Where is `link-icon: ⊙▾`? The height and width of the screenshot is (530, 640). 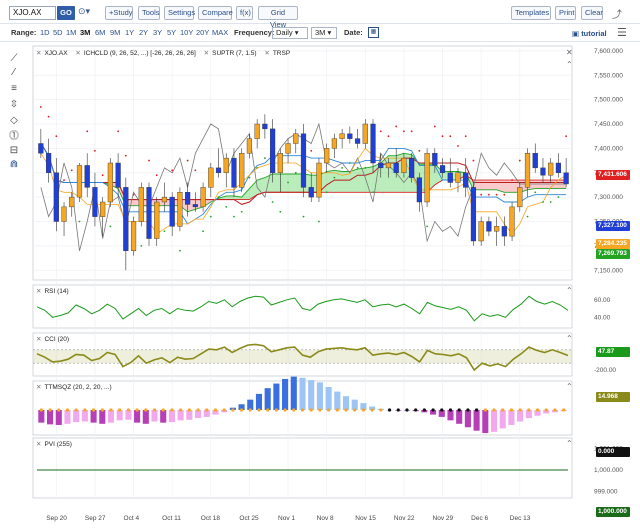 link-icon: ⊙▾ is located at coordinates (84, 11).